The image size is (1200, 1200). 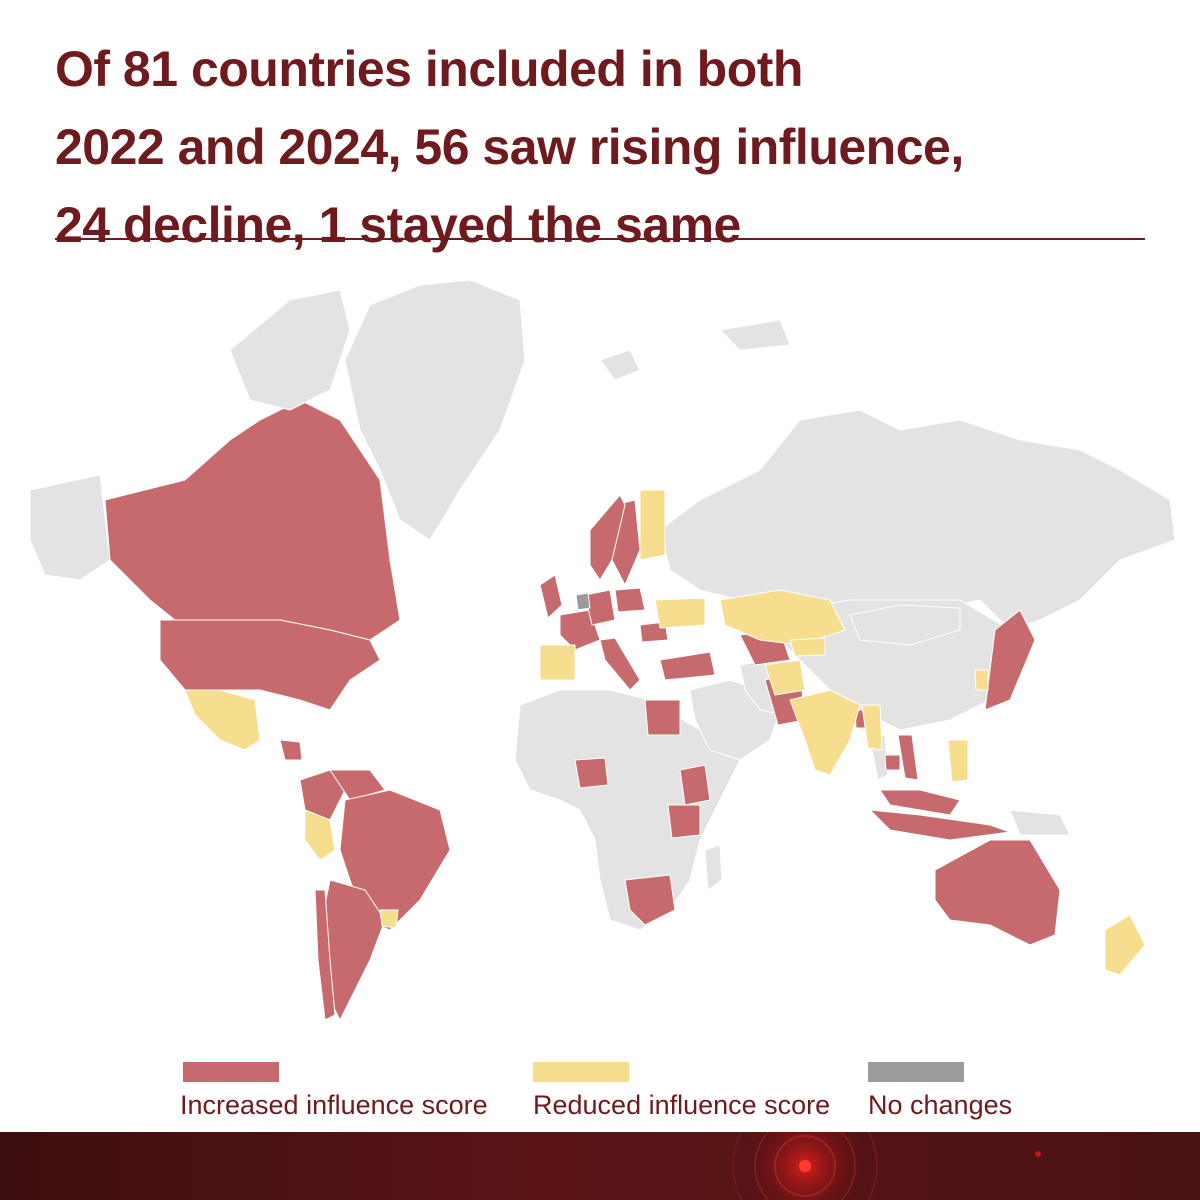 I want to click on country-papua, so click(x=1040, y=822).